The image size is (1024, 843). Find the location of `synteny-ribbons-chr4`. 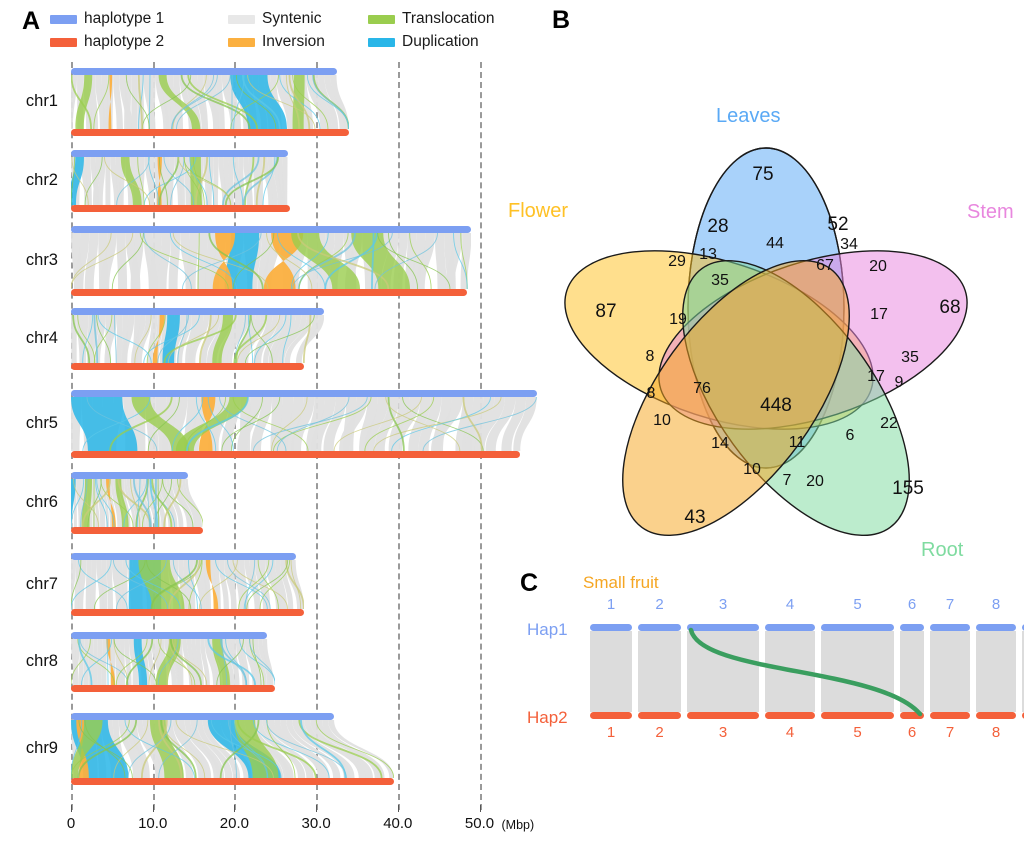

synteny-ribbons-chr4 is located at coordinates (198, 339).